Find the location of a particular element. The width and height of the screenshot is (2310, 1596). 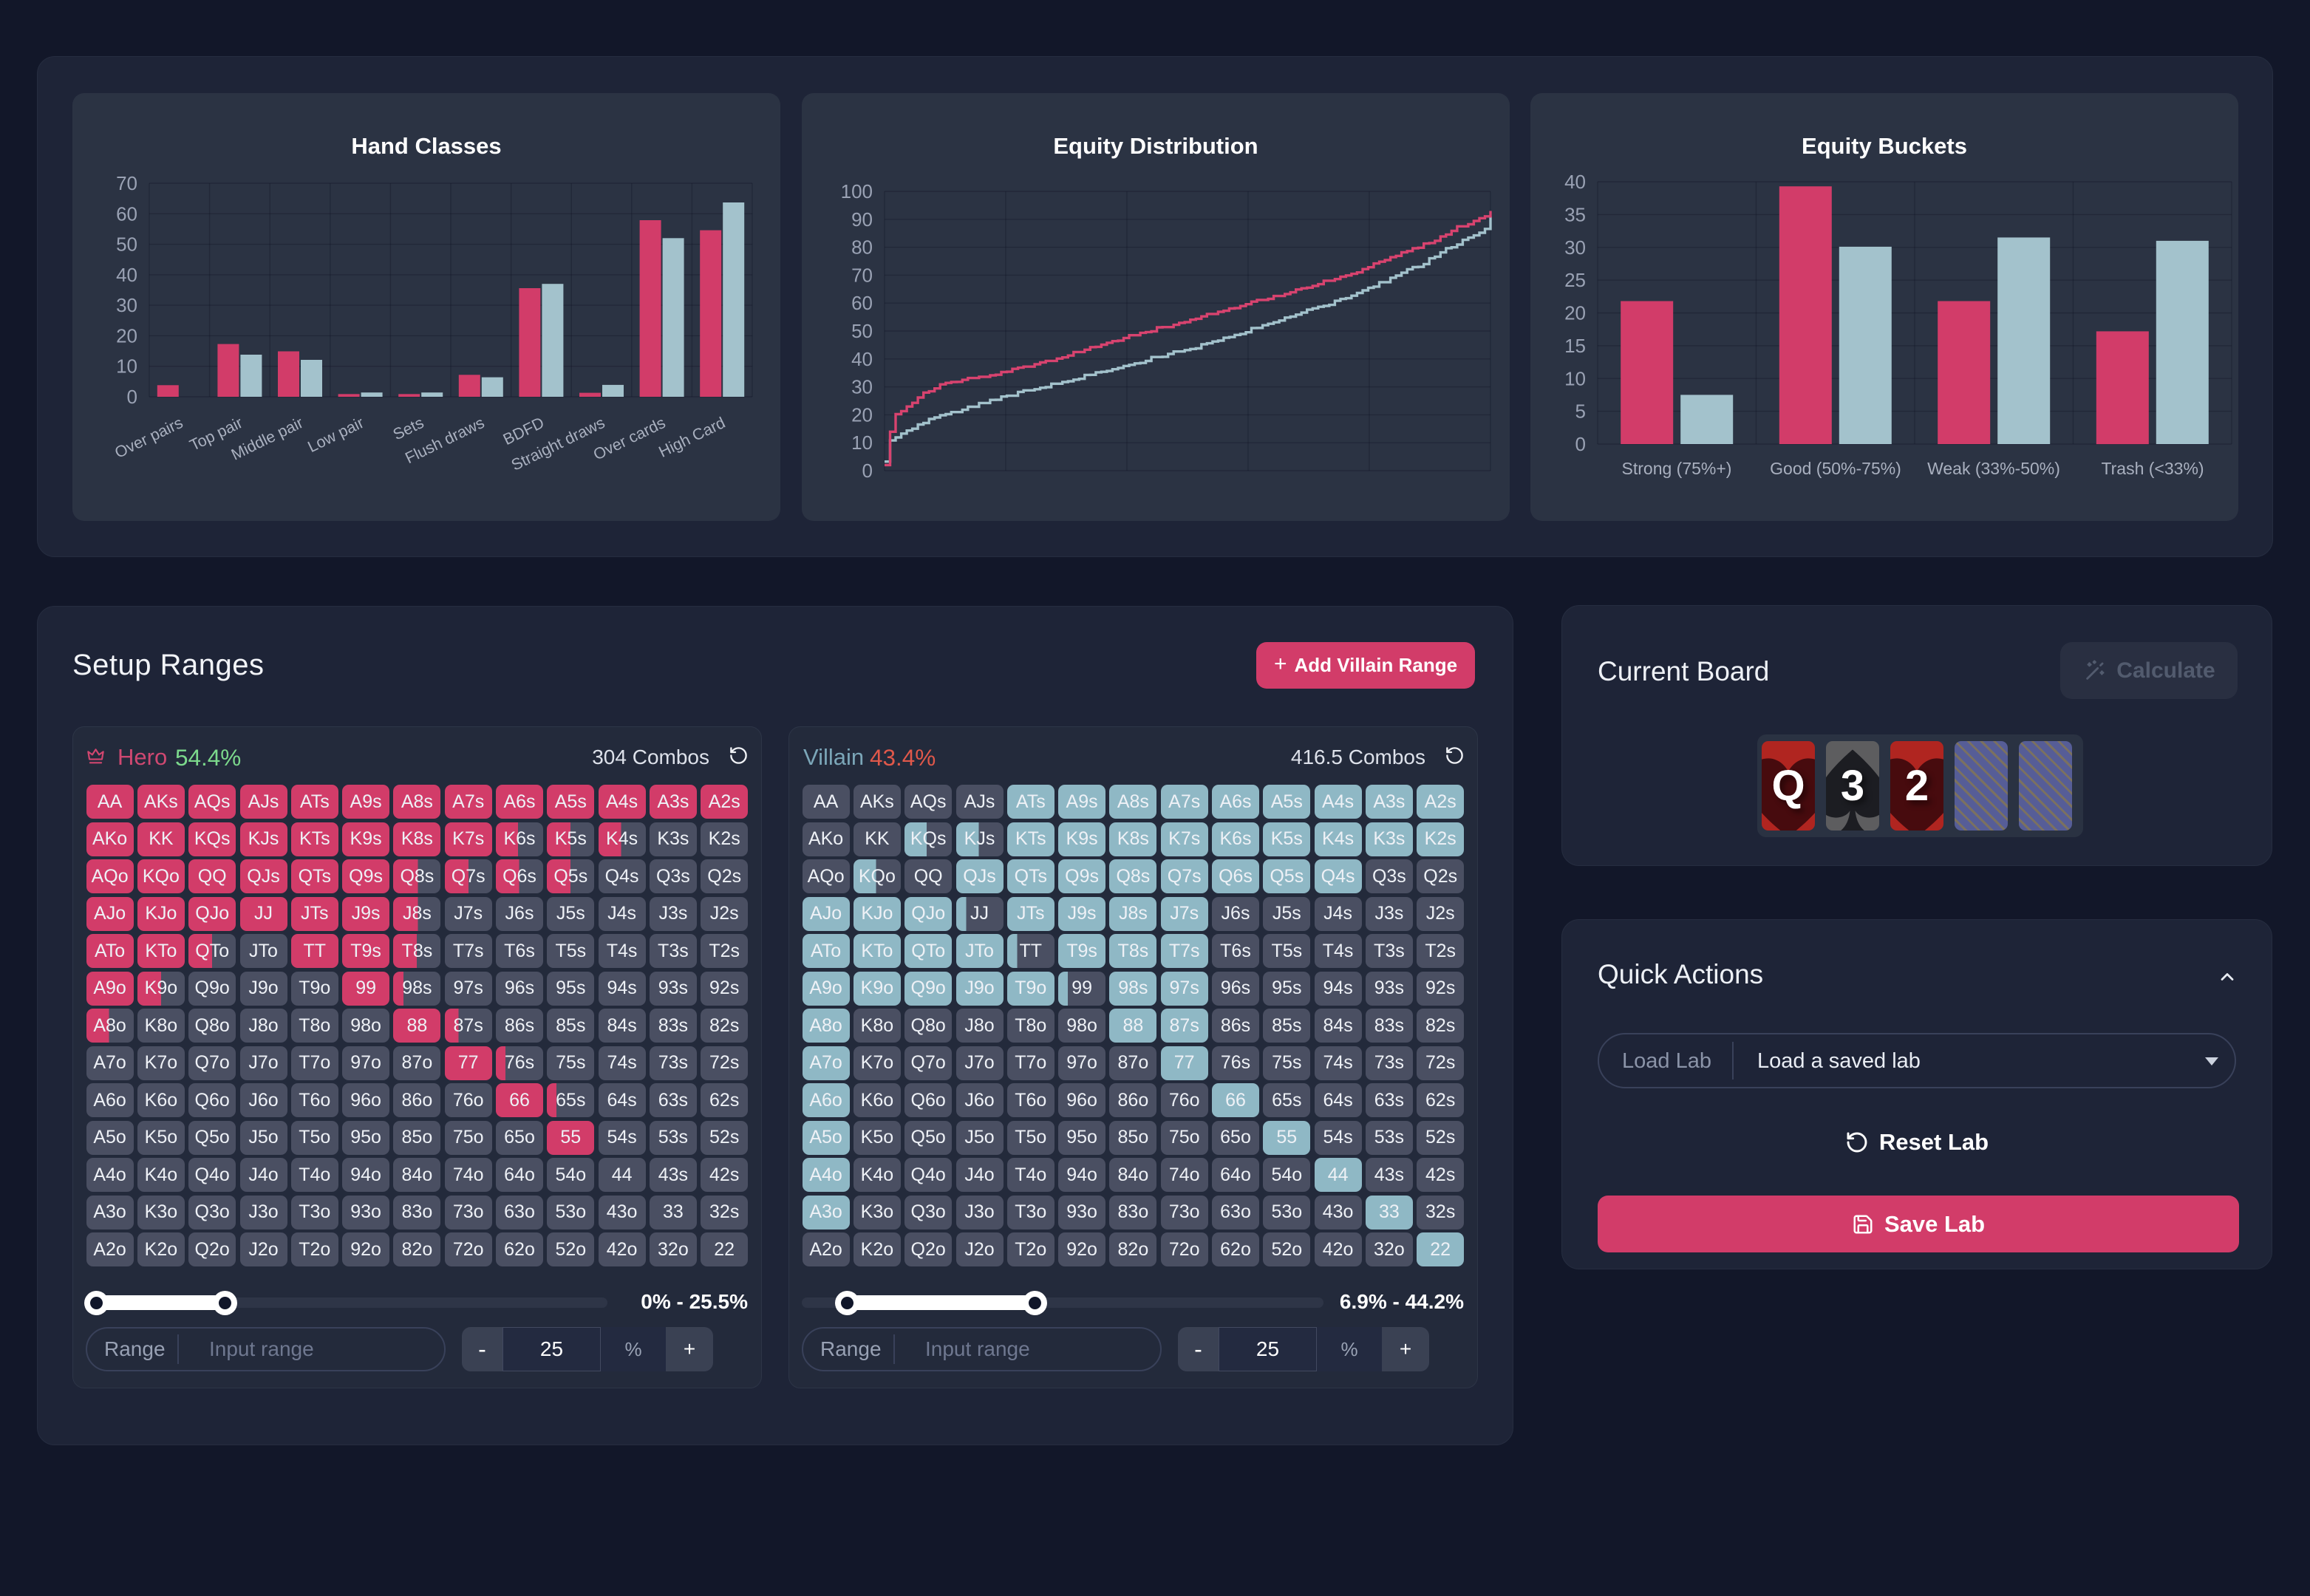

svg-text: 5 is located at coordinates (1580, 411).